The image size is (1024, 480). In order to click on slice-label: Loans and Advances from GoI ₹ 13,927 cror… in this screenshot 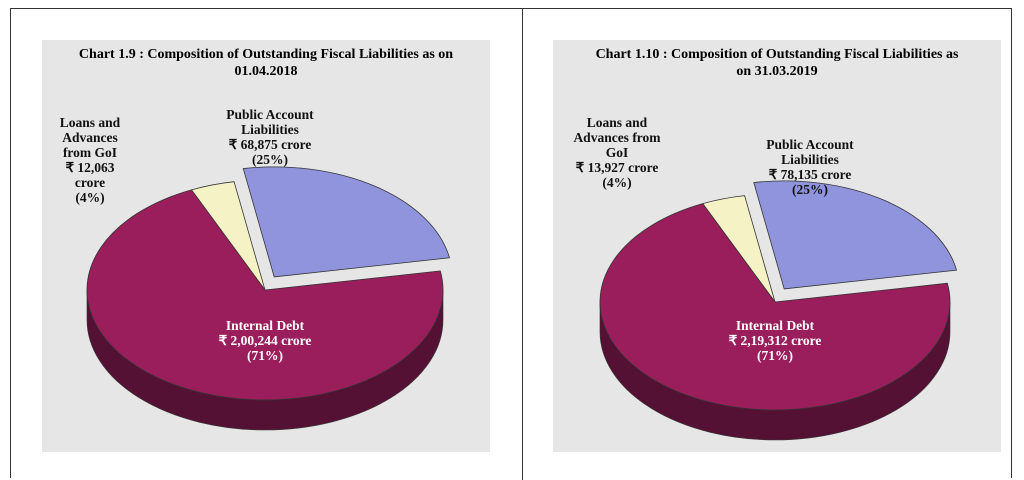, I will do `click(617, 152)`.